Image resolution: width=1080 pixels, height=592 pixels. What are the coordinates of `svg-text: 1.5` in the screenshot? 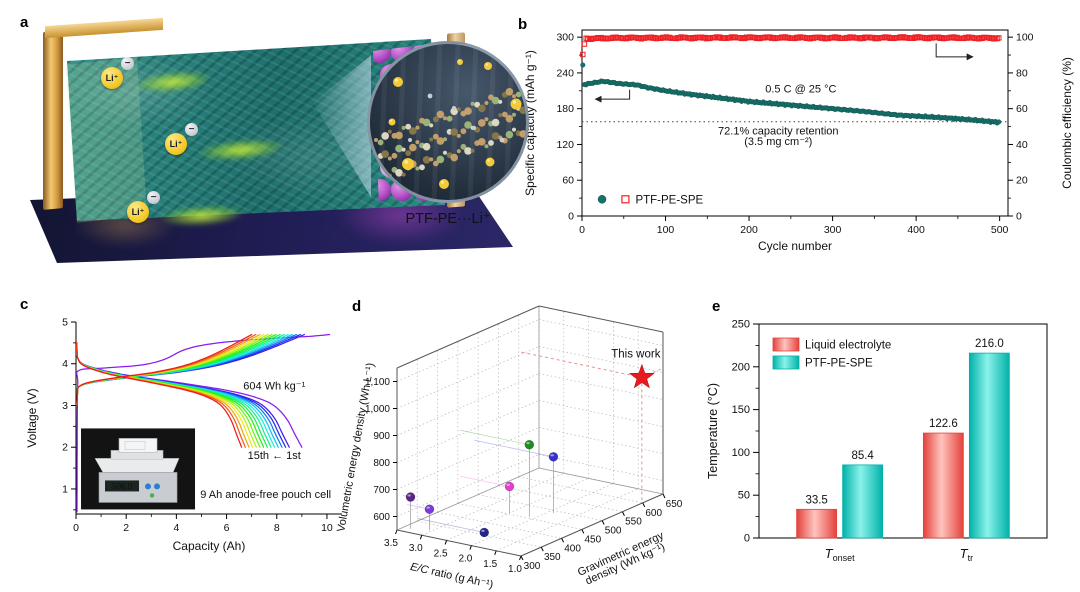 It's located at (490, 564).